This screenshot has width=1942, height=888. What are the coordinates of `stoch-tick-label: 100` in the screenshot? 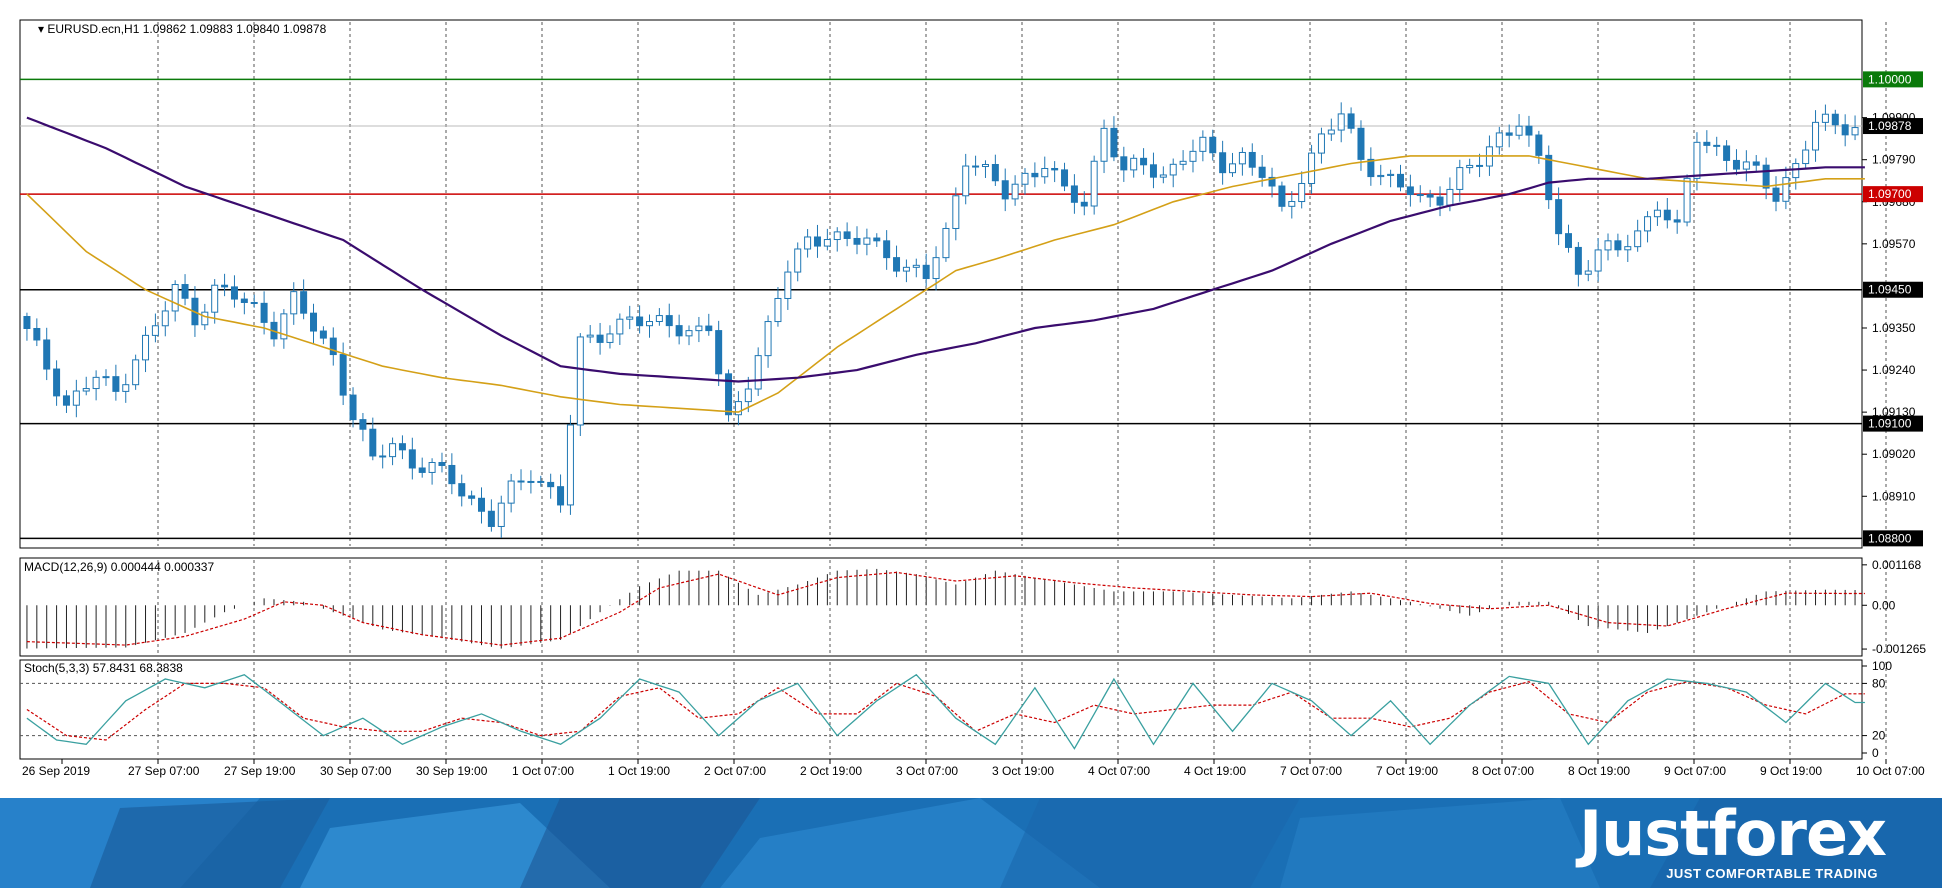 It's located at (1882, 666).